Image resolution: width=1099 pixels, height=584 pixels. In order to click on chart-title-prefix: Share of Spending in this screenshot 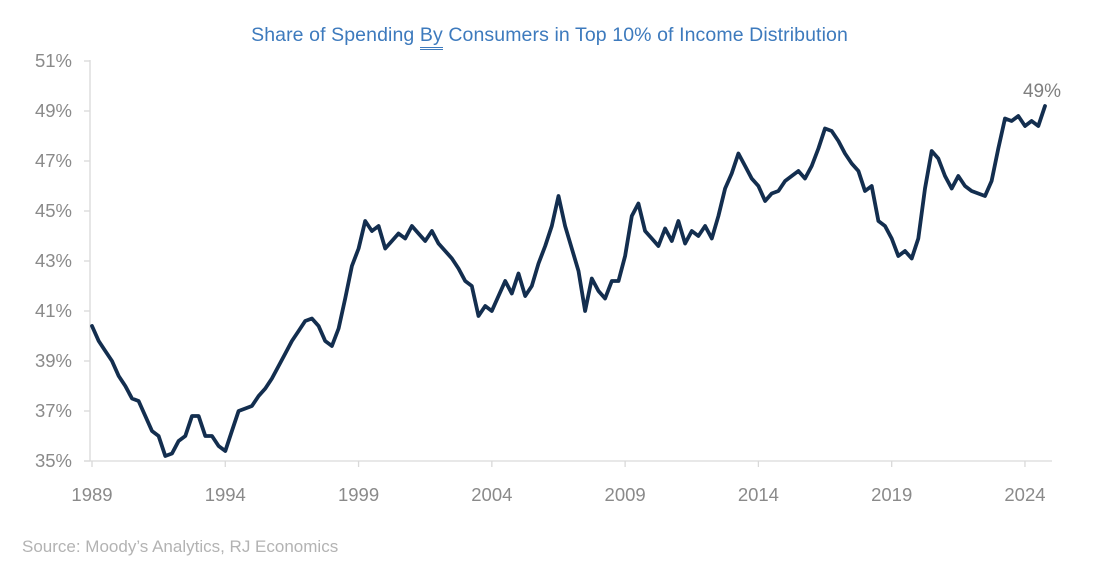, I will do `click(335, 35)`.